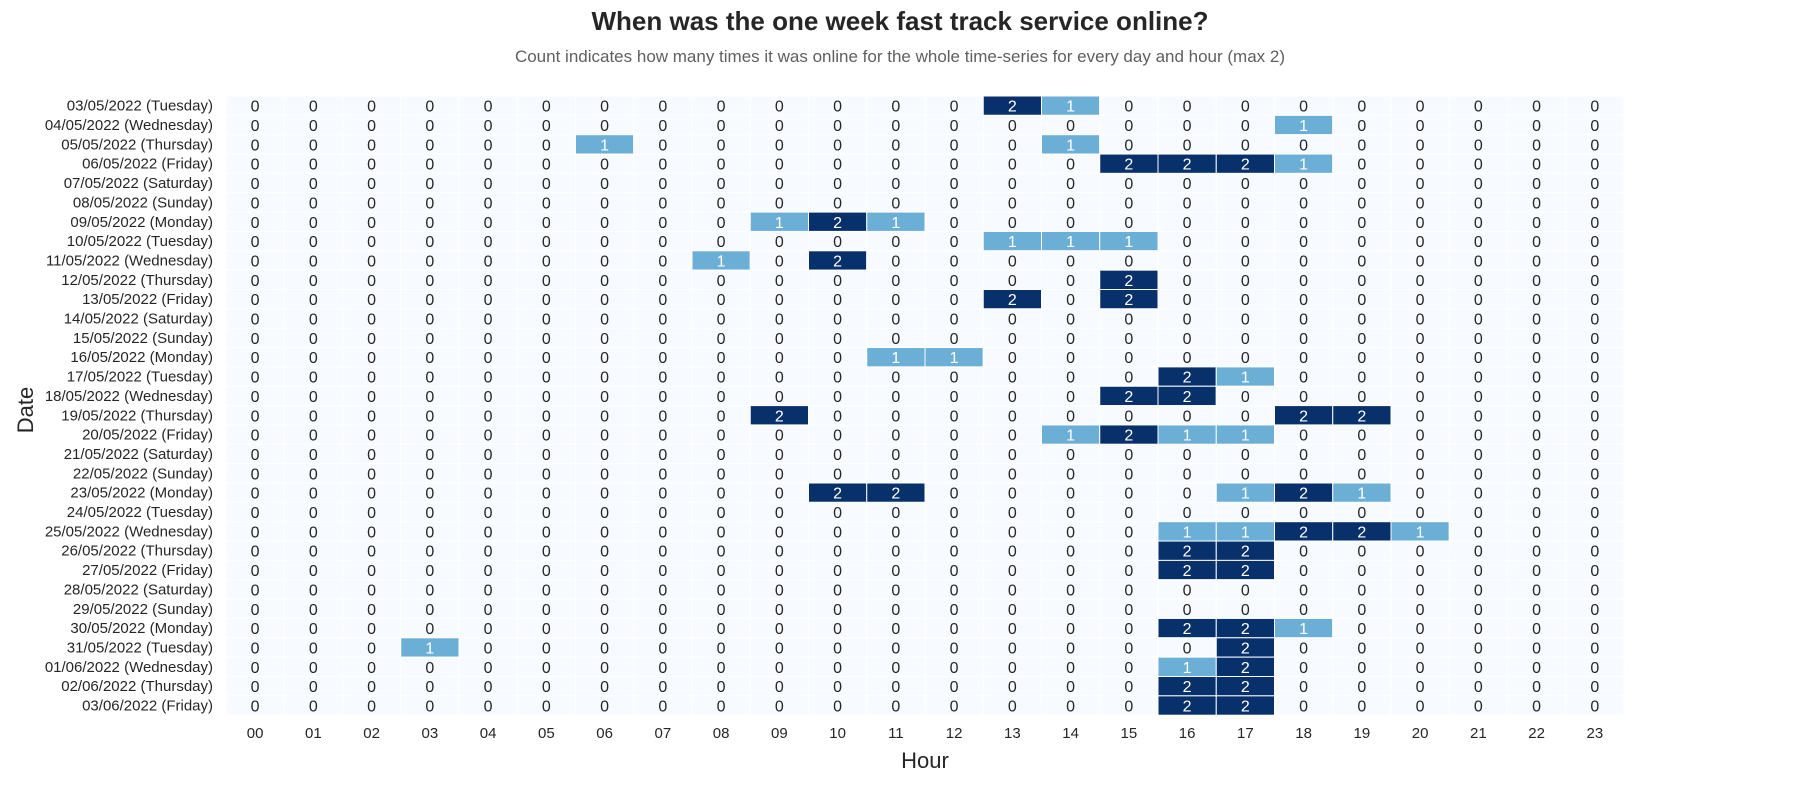 Image resolution: width=1800 pixels, height=800 pixels. I want to click on y-tick-label: 18/05/2022 (Wednesday), so click(129, 396).